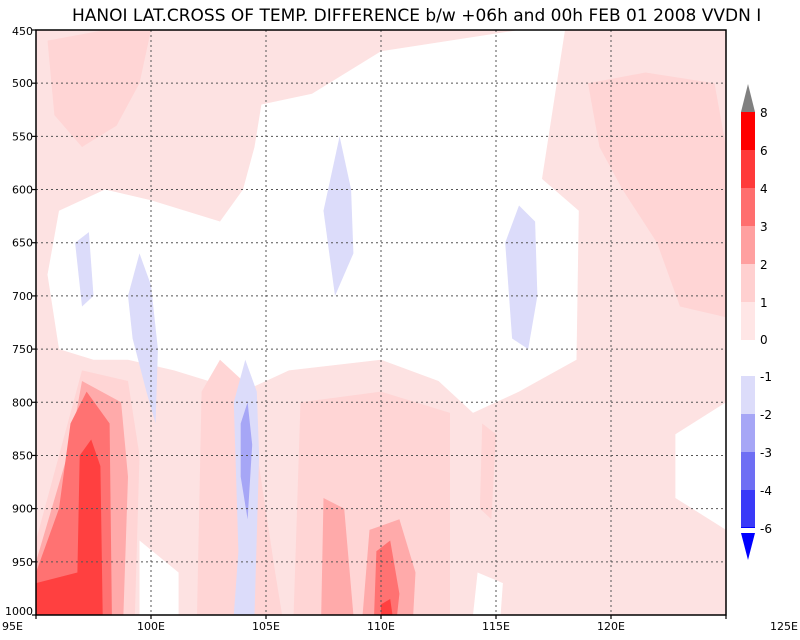  What do you see at coordinates (766, 377) in the screenshot?
I see `colorbar-label: -1` at bounding box center [766, 377].